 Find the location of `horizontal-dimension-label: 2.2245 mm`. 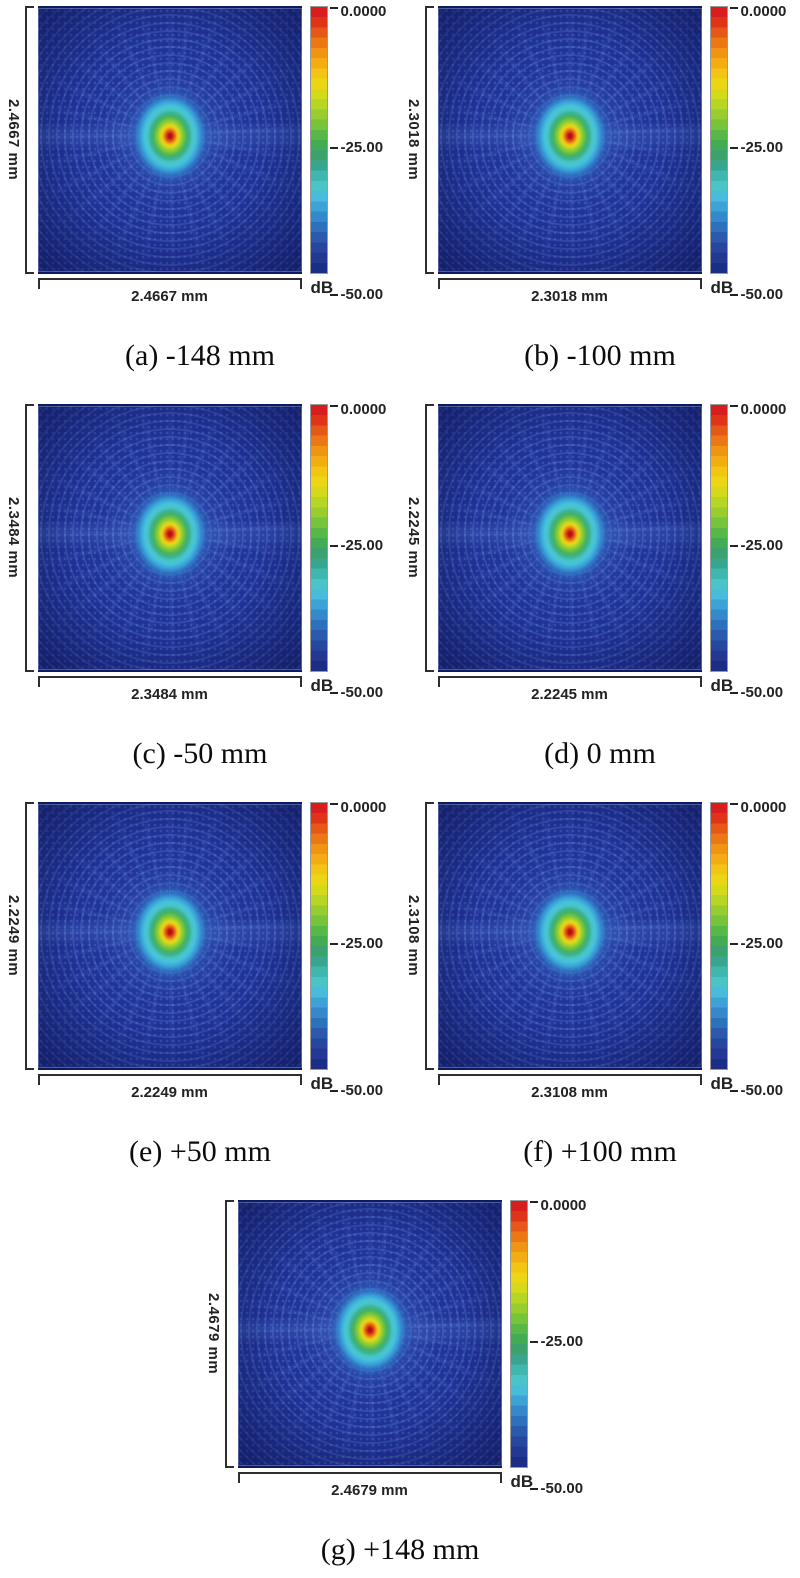

horizontal-dimension-label: 2.2245 mm is located at coordinates (569, 694).